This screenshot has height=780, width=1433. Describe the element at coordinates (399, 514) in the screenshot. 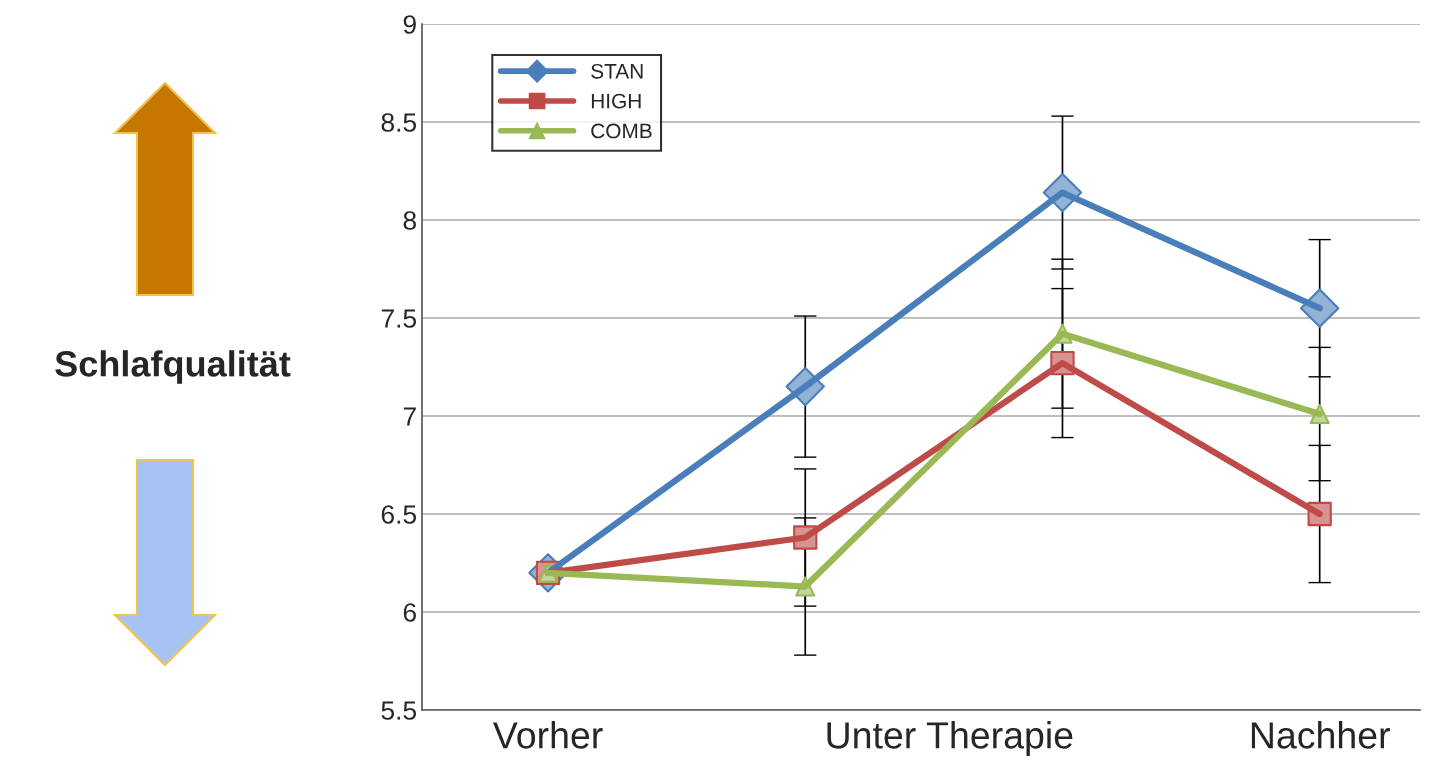

I see `y-tick-label: 6.5` at that location.